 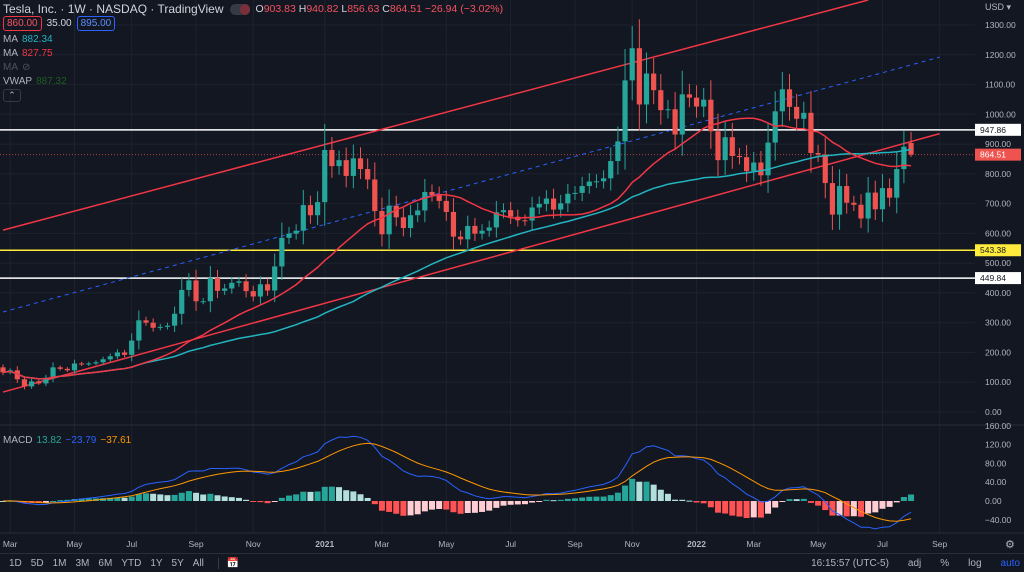 I want to click on hidden-eye-icon: ⊘, so click(x=26, y=67).